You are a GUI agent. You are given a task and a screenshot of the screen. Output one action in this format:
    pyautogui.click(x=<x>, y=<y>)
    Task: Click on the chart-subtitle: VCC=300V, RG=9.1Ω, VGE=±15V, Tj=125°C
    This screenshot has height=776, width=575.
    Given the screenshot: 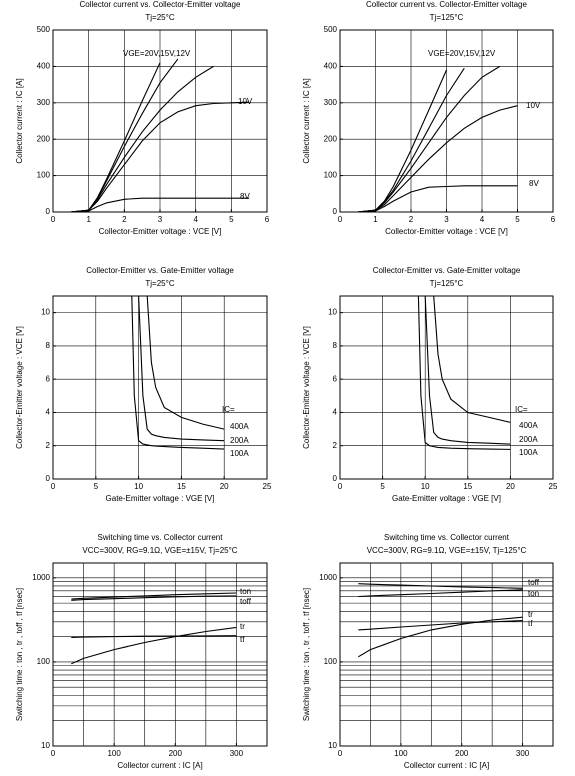 What is the action you would take?
    pyautogui.click(x=447, y=550)
    